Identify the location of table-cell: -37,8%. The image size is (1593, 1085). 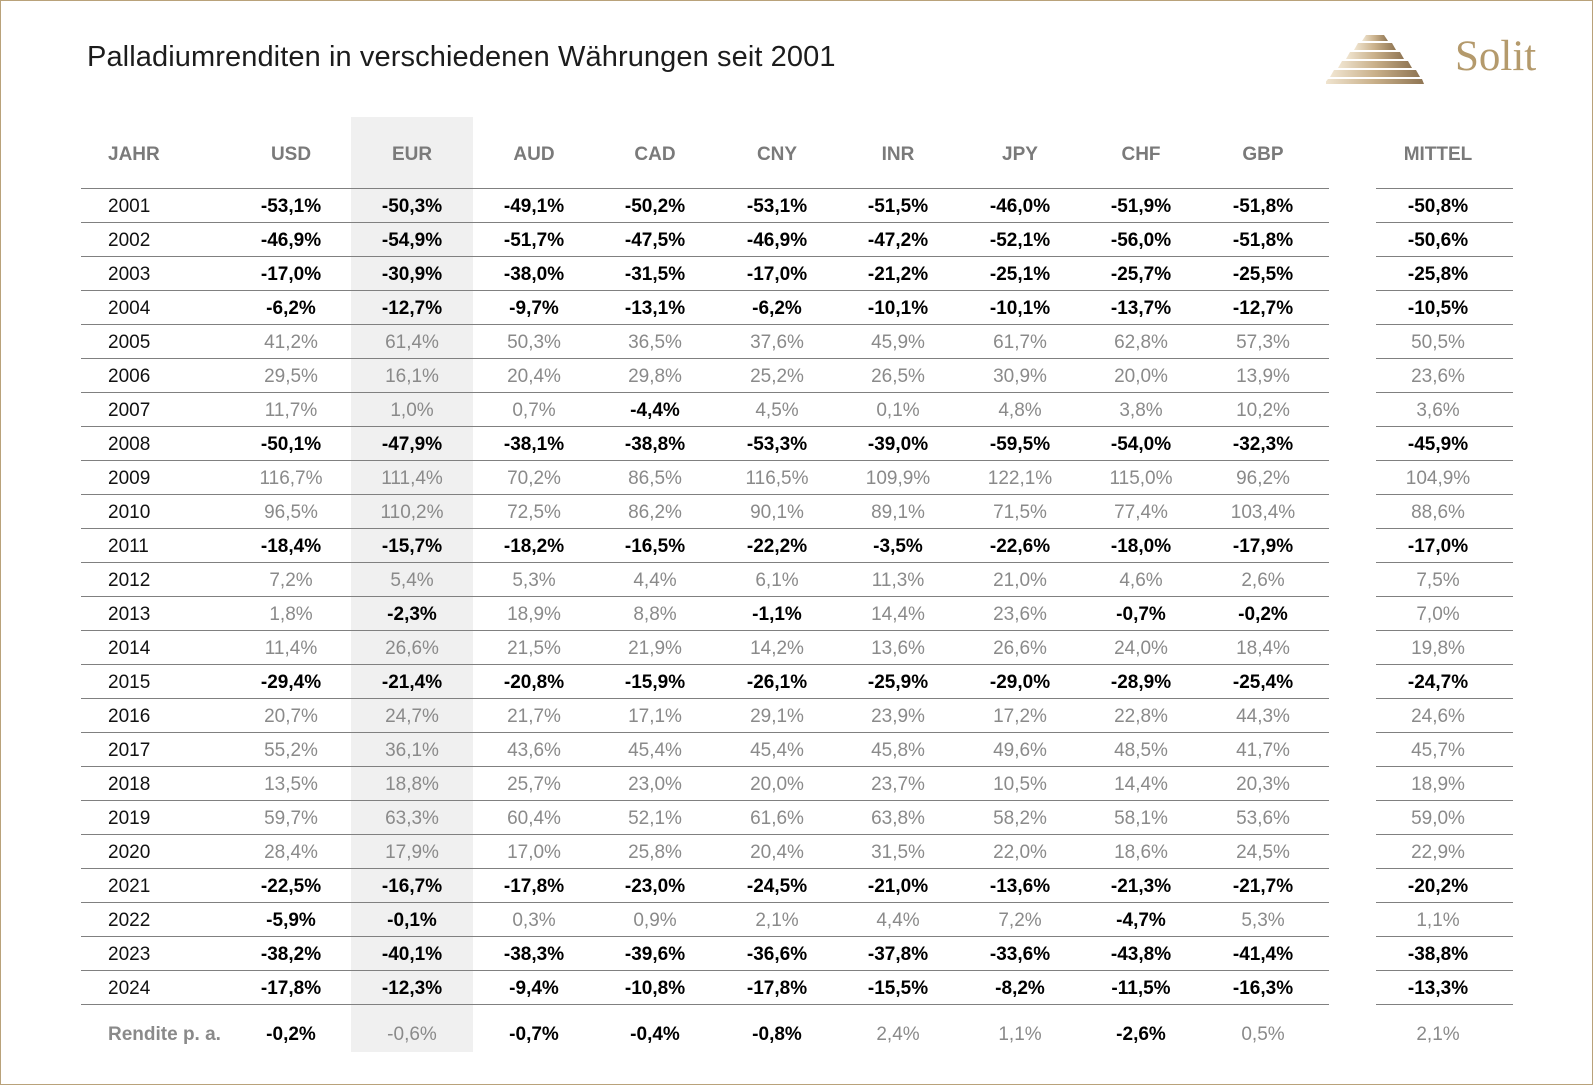
(898, 954).